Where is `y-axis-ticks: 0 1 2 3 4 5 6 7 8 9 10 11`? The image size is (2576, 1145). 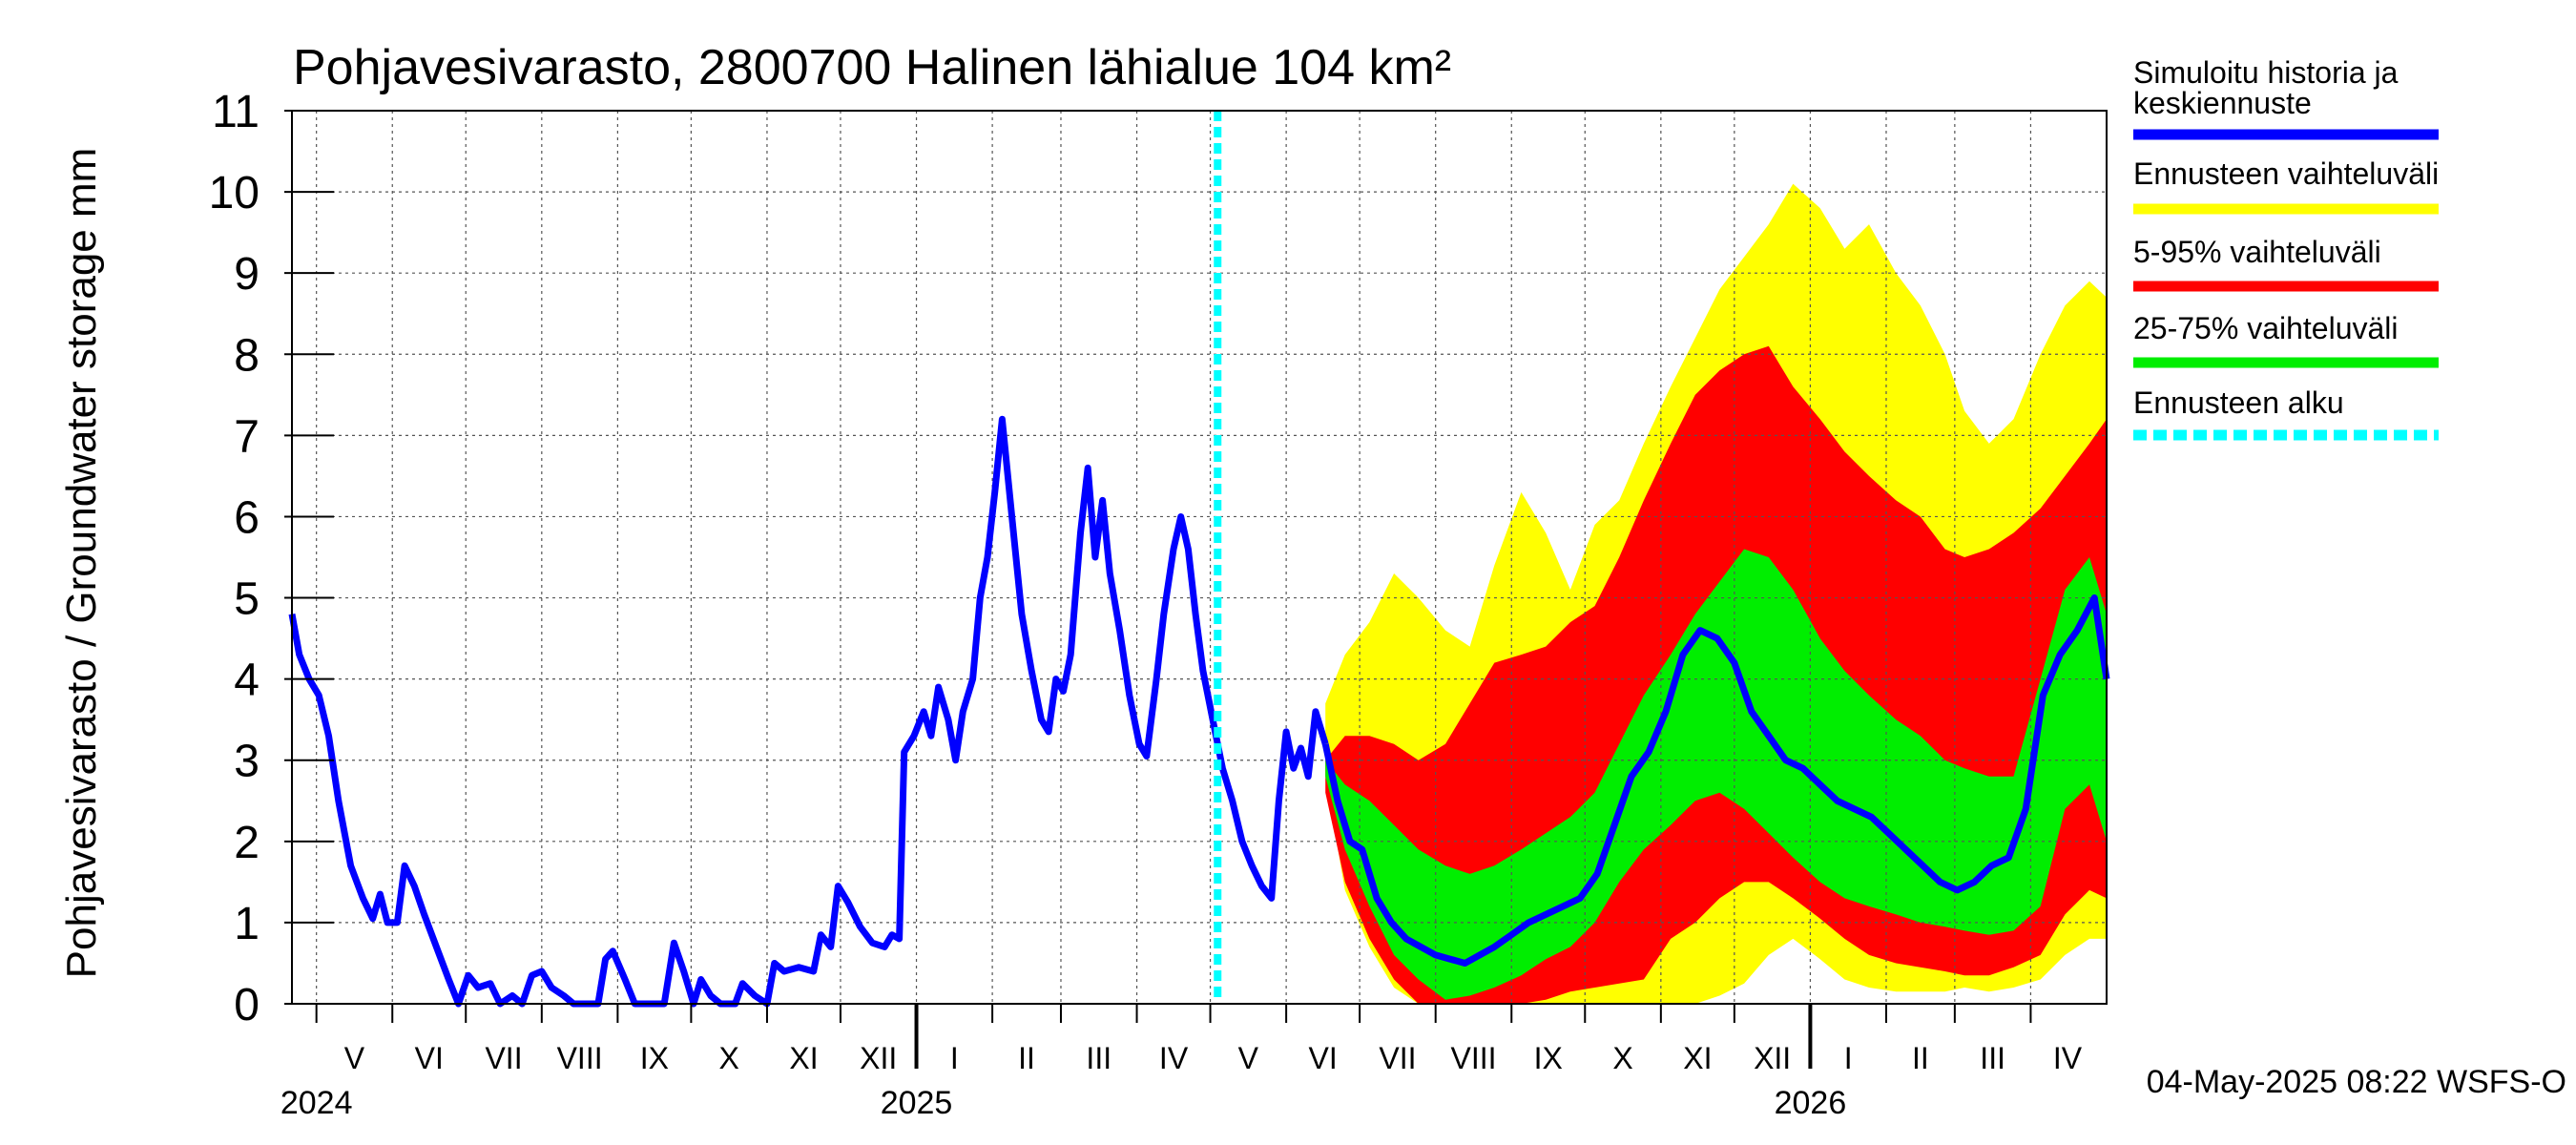
y-axis-ticks: 0 1 2 3 4 5 6 7 8 9 10 11 is located at coordinates (271, 559).